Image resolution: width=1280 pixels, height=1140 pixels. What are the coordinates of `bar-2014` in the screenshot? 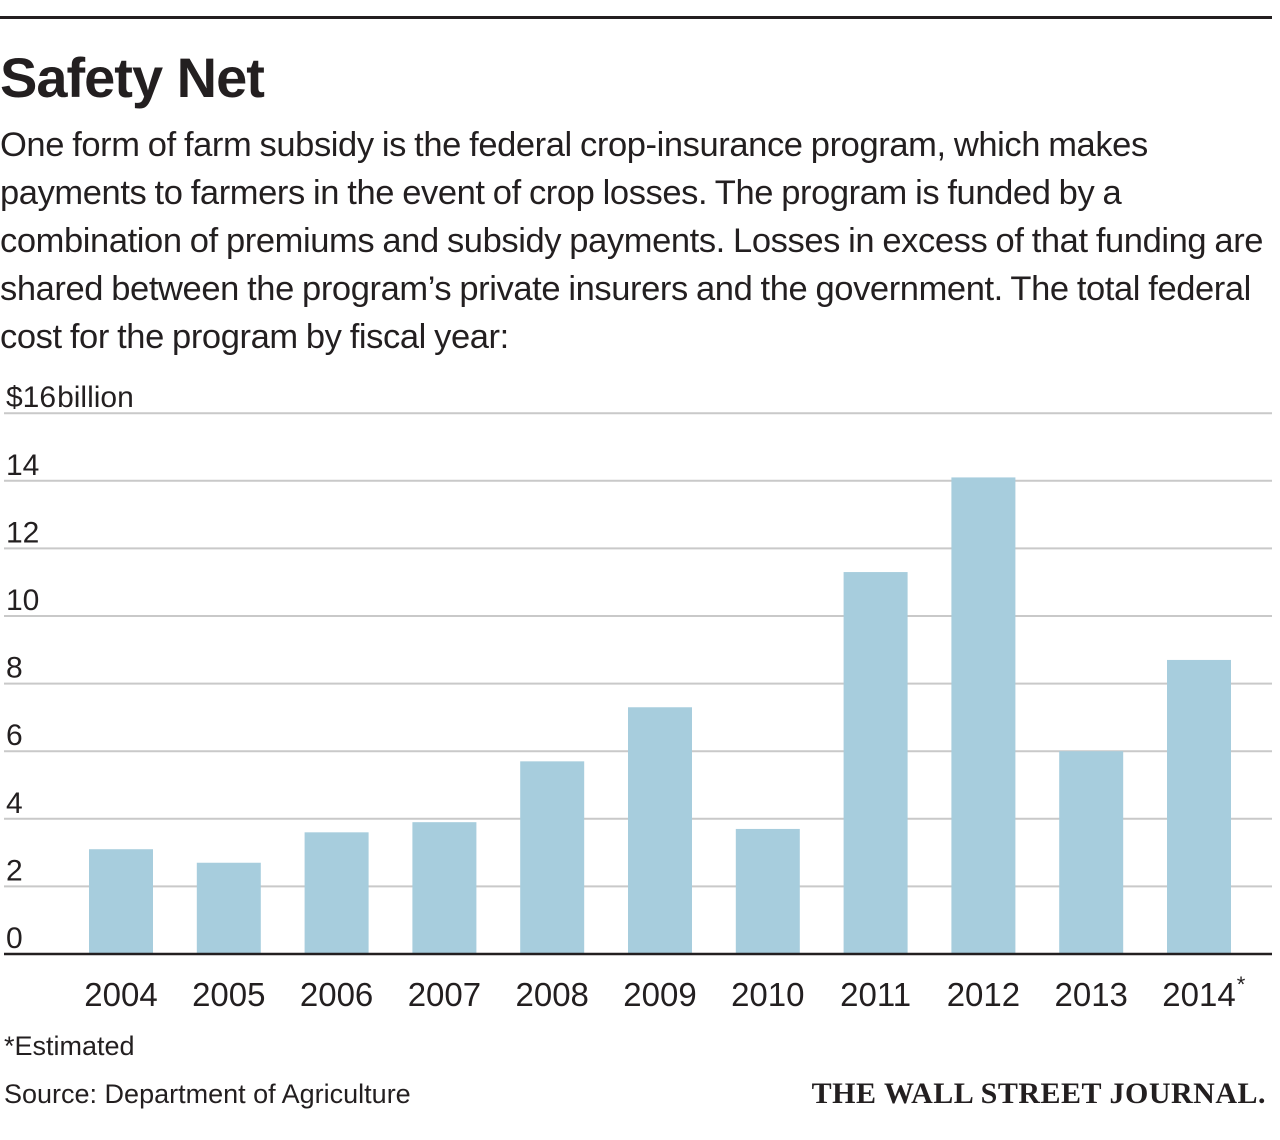 It's located at (1199, 806).